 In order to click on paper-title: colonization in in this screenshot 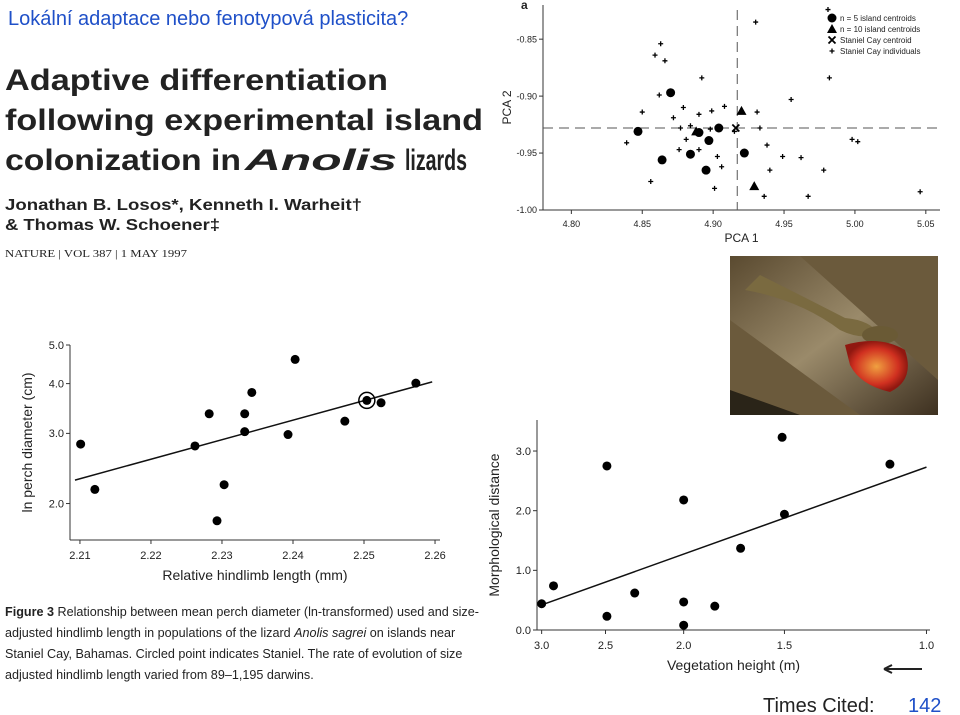, I will do `click(123, 160)`.